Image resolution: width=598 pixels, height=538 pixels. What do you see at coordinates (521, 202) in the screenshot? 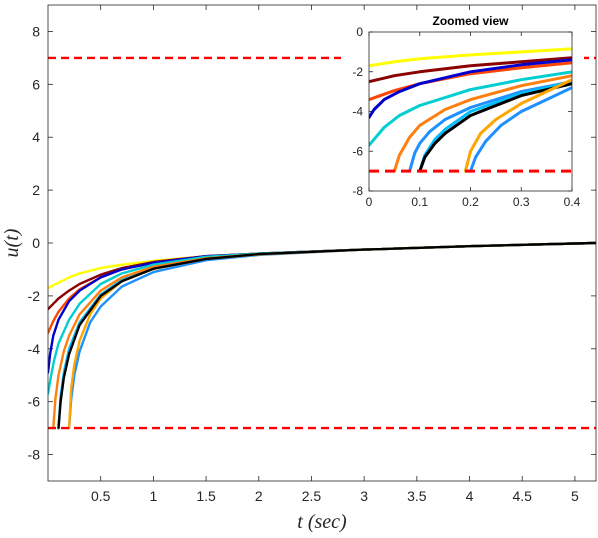
I see `x-tick-label: 0.3` at bounding box center [521, 202].